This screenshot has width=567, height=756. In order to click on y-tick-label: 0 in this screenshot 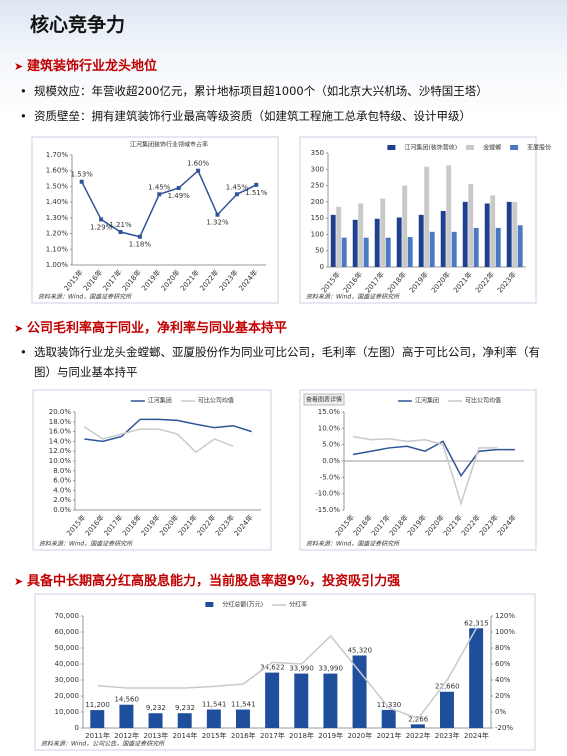, I will do `click(322, 267)`.